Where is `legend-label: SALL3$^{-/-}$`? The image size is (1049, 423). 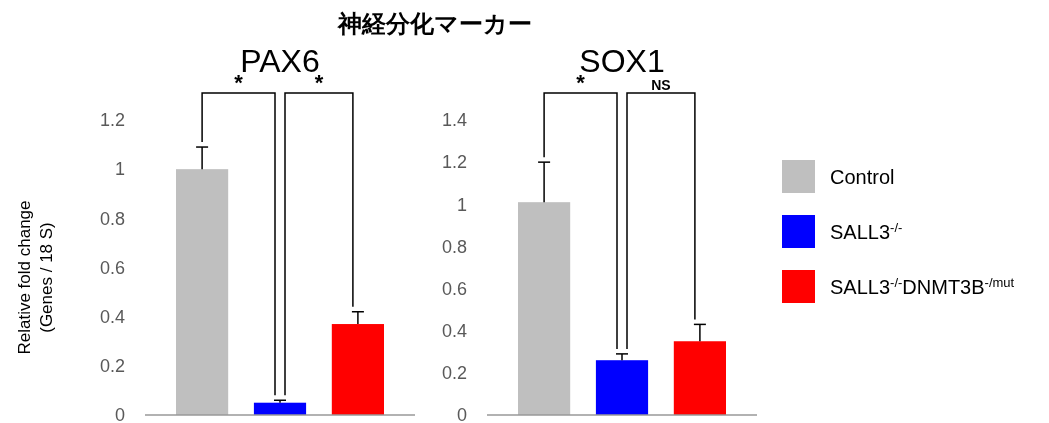
legend-label: SALL3$^{-/-}$ is located at coordinates (866, 231).